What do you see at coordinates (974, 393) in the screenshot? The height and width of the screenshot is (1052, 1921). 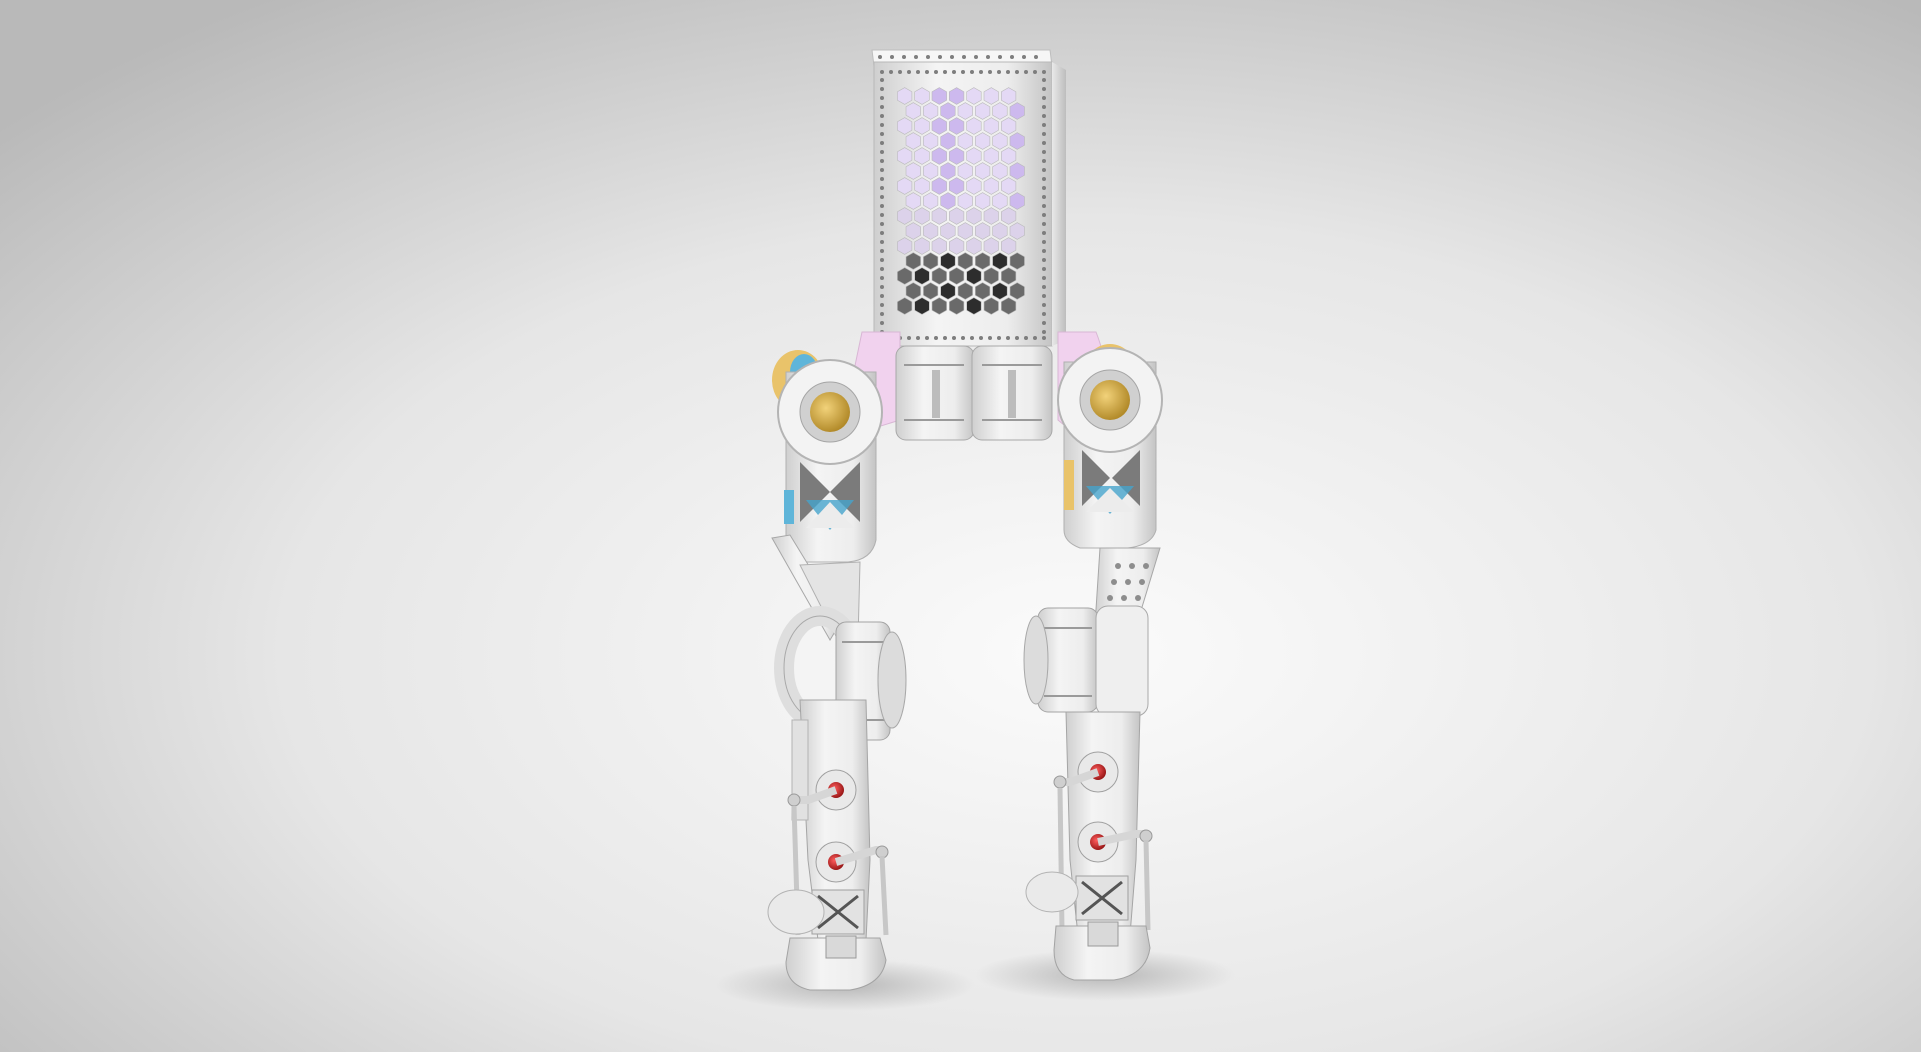 I see `hip-servo-center` at bounding box center [974, 393].